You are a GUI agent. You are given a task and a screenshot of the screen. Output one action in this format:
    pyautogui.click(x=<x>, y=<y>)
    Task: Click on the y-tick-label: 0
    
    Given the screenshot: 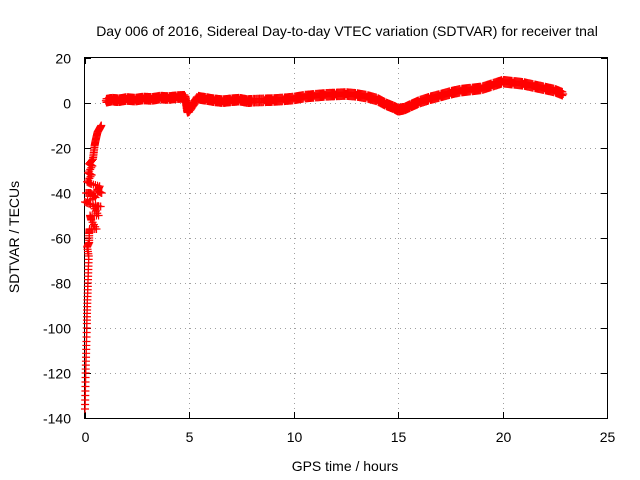 What is the action you would take?
    pyautogui.click(x=67, y=104)
    